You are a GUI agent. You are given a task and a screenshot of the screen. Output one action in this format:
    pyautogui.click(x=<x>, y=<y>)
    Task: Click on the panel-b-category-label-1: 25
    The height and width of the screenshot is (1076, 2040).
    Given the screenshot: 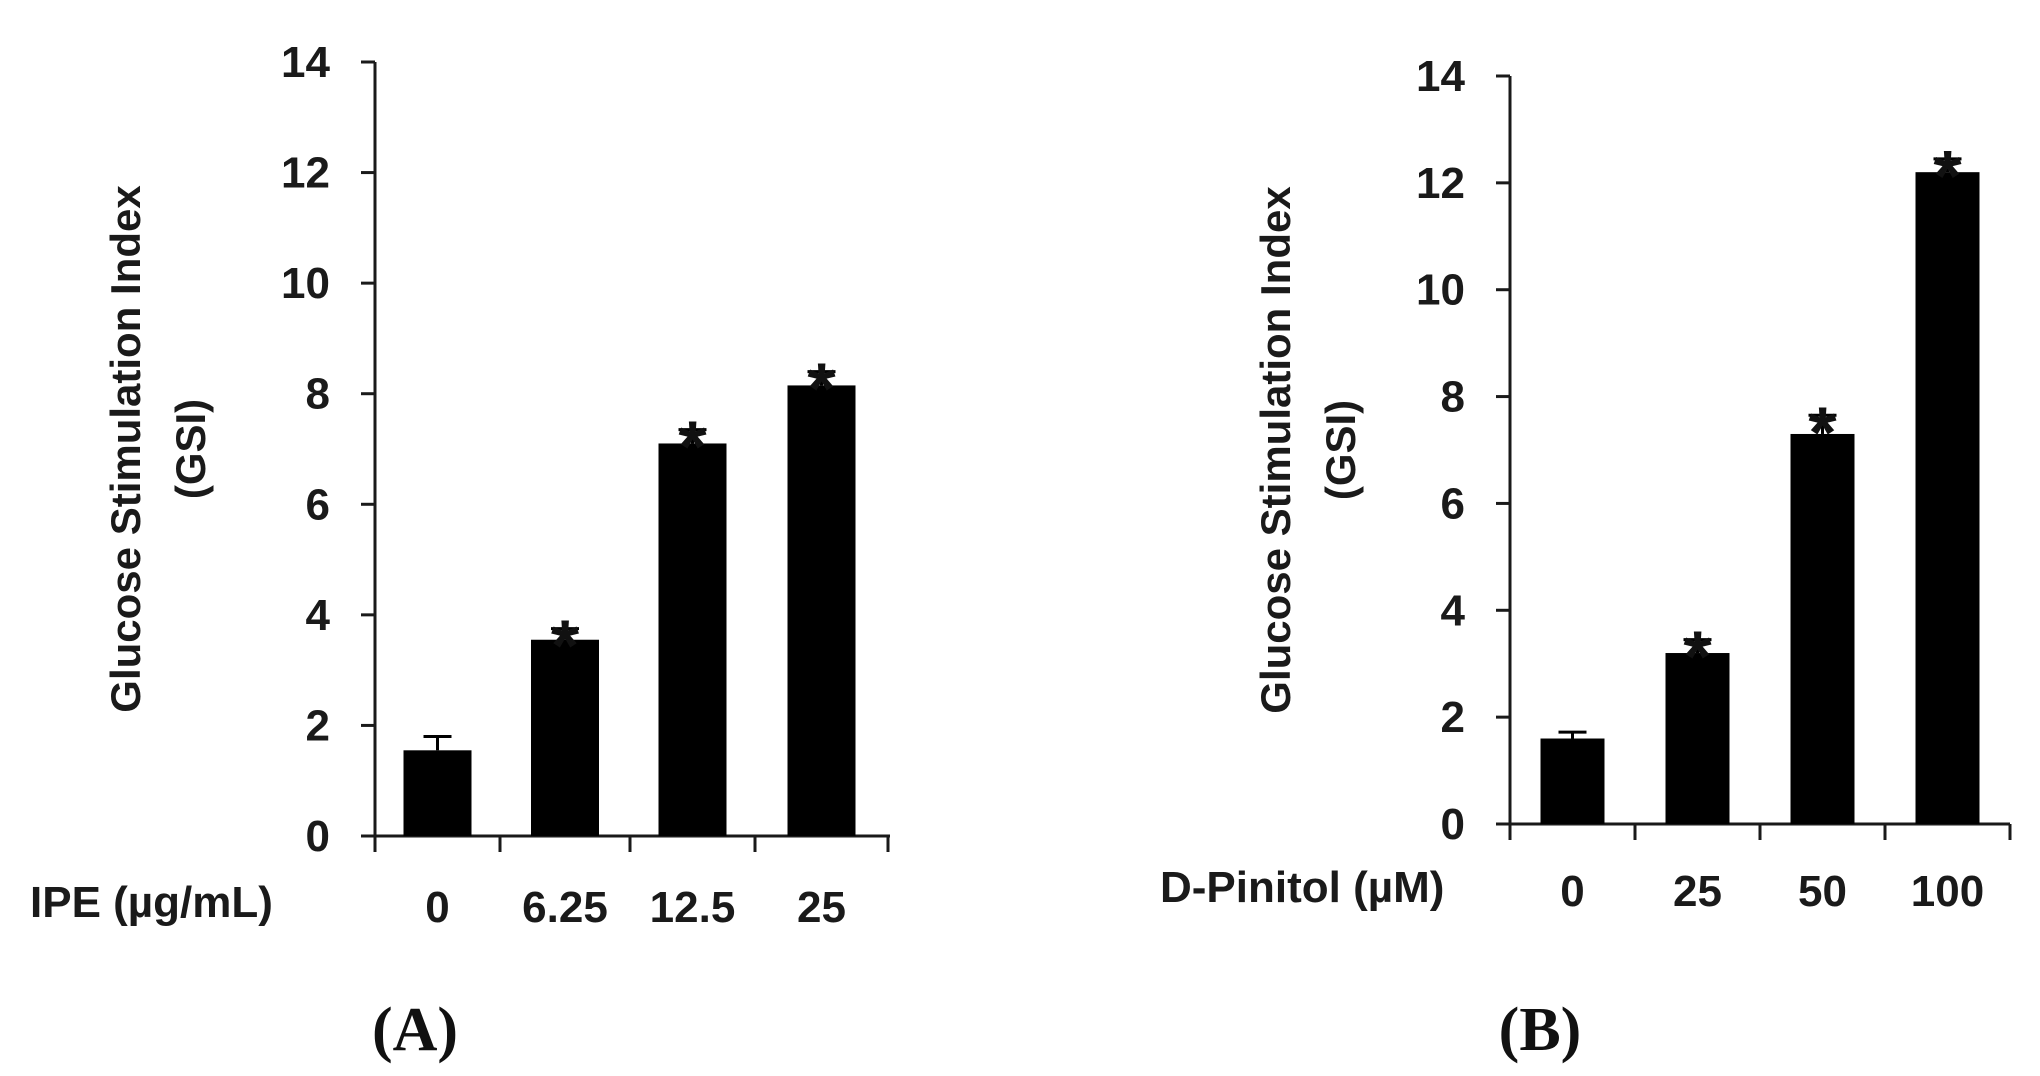 What is the action you would take?
    pyautogui.click(x=1697, y=891)
    